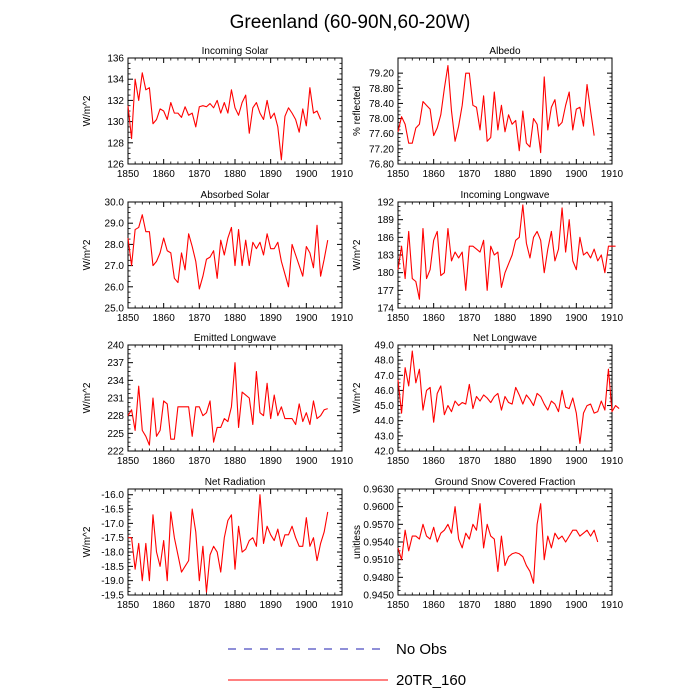 Image resolution: width=700 pixels, height=700 pixels. Describe the element at coordinates (342, 174) in the screenshot. I see `incoming-solar-xtick-label-1910: 1910` at that location.